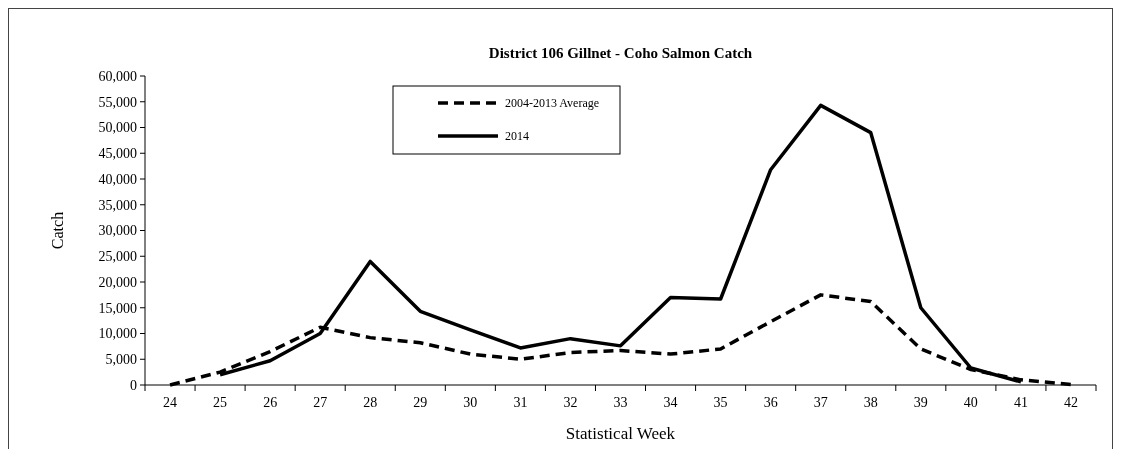 The height and width of the screenshot is (457, 1121). What do you see at coordinates (170, 402) in the screenshot?
I see `x-tick-label: 24` at bounding box center [170, 402].